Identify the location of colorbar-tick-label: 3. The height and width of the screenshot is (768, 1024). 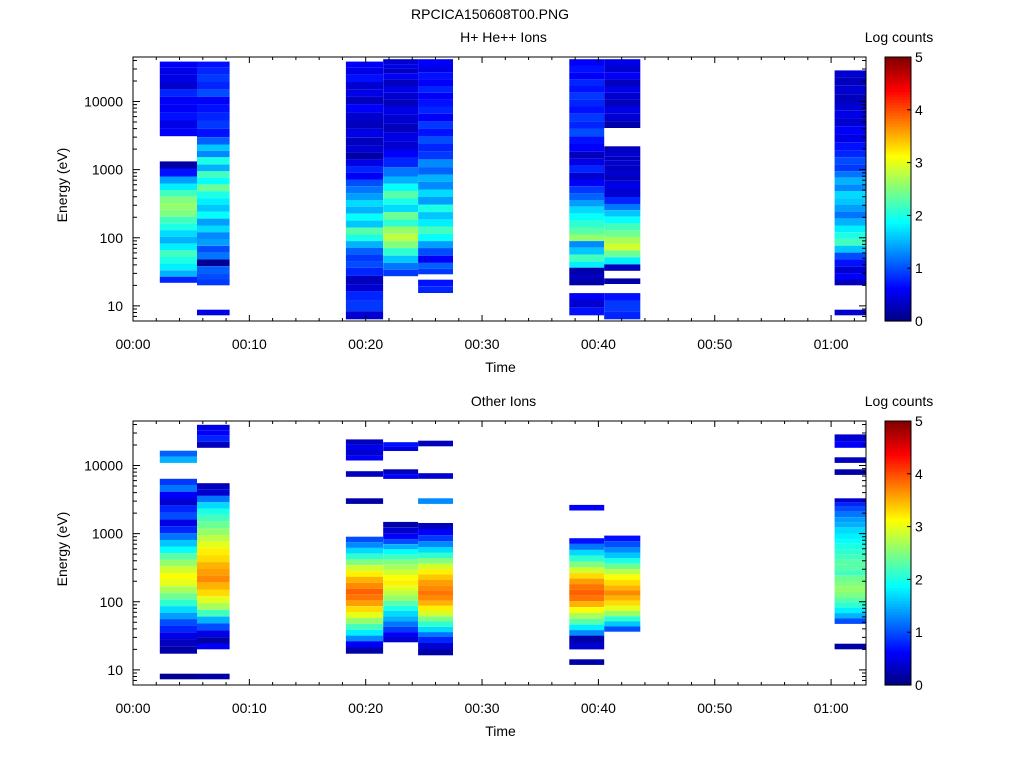
(919, 527).